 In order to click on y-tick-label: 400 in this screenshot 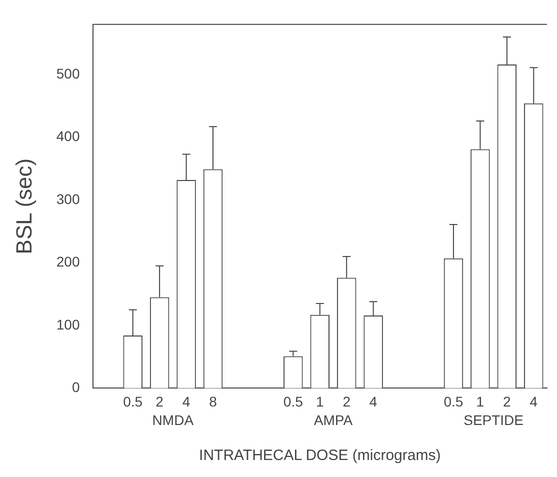, I will do `click(68, 136)`.